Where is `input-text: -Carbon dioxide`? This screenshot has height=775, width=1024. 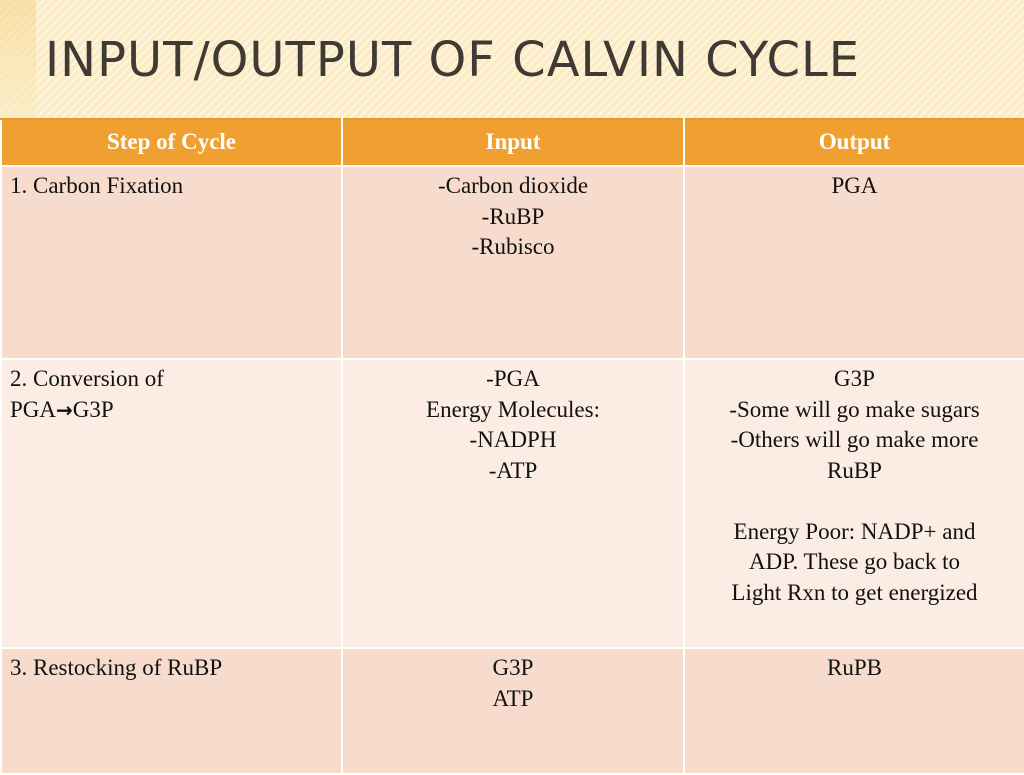 input-text: -Carbon dioxide is located at coordinates (513, 185).